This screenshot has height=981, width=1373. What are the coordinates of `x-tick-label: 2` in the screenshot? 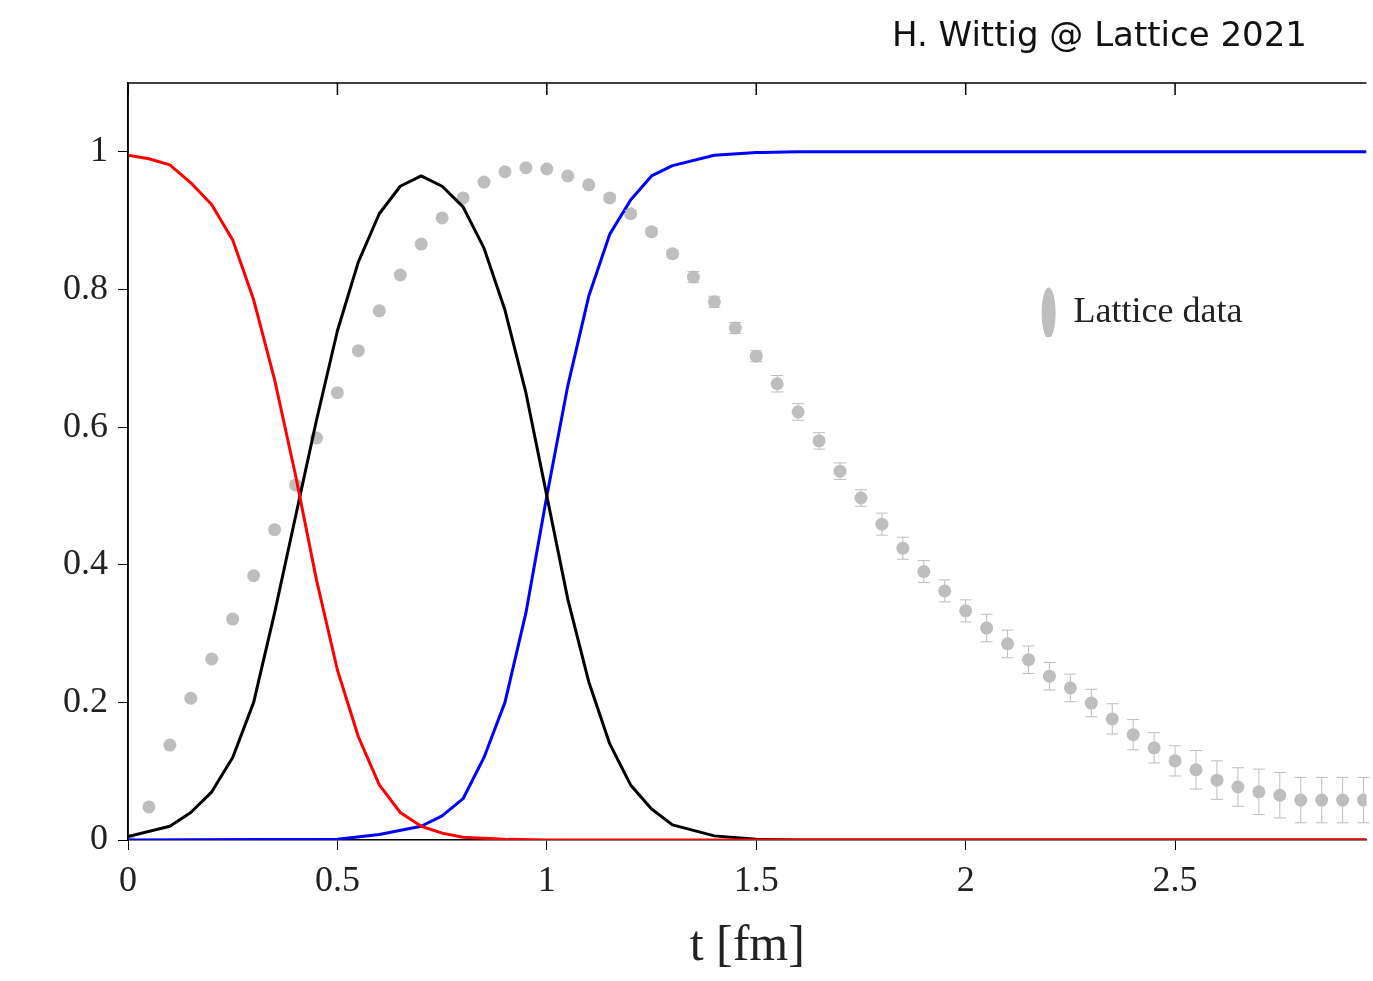 It's located at (965, 879).